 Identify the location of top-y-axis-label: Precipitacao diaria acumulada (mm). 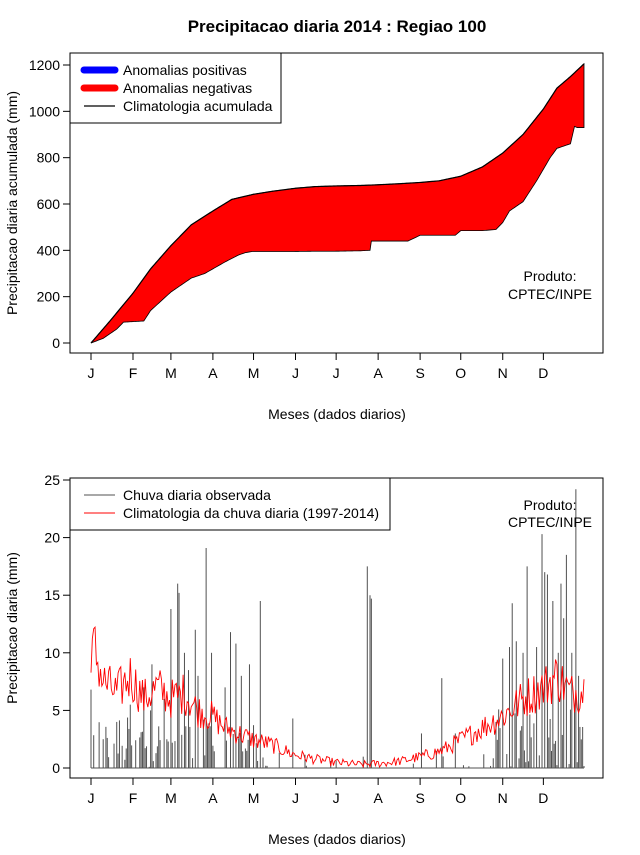
(12, 203).